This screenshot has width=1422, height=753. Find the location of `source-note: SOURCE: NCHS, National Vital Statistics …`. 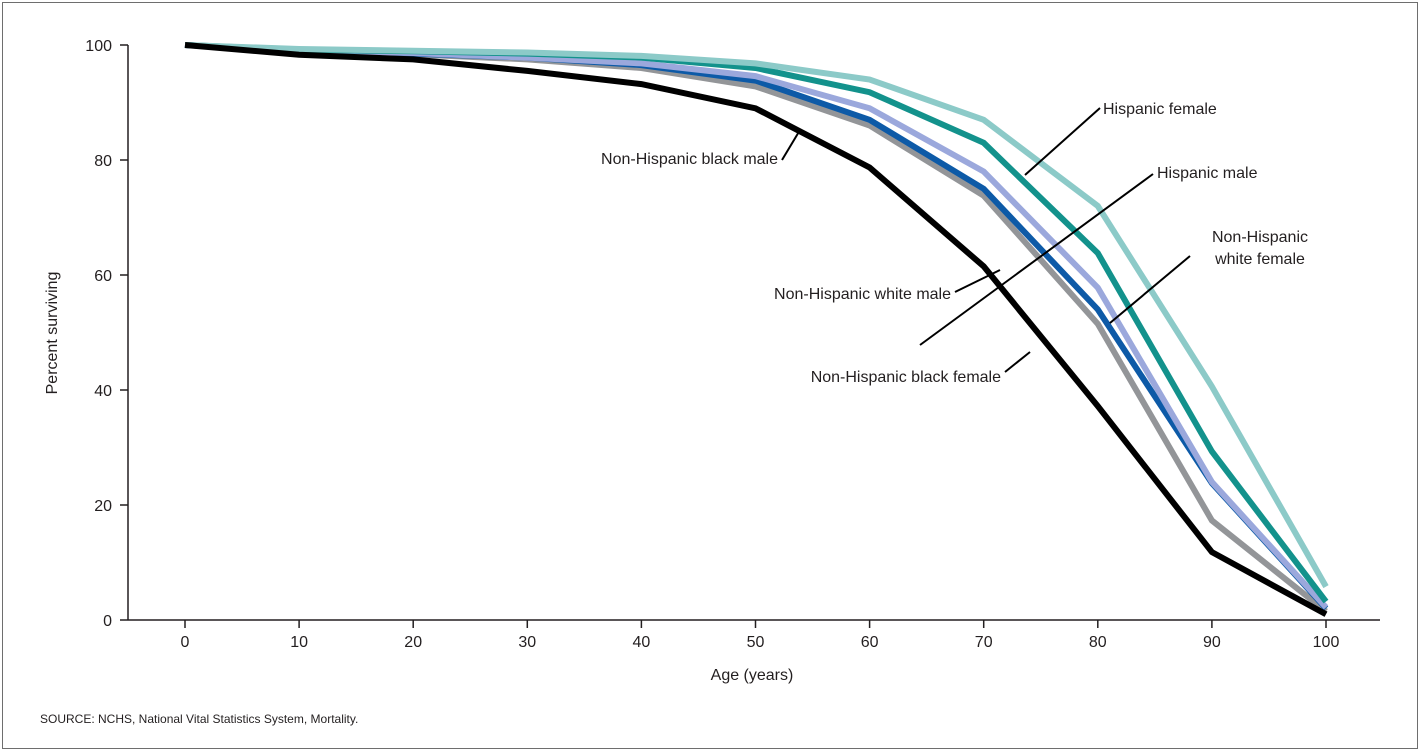

source-note: SOURCE: NCHS, National Vital Statistics … is located at coordinates (199, 719).